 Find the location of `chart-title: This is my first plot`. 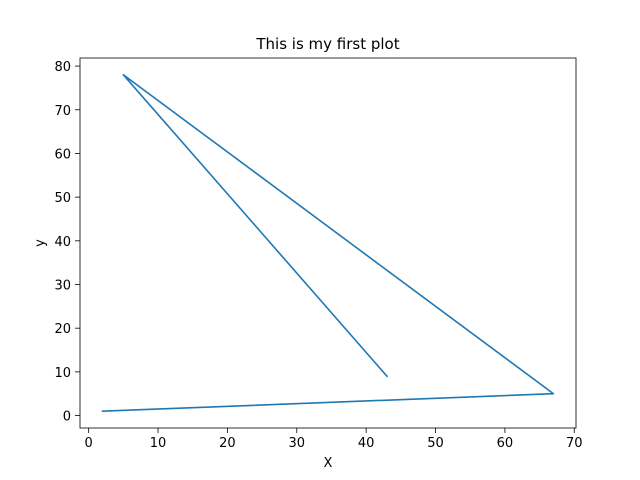

chart-title: This is my first plot is located at coordinates (327, 44).